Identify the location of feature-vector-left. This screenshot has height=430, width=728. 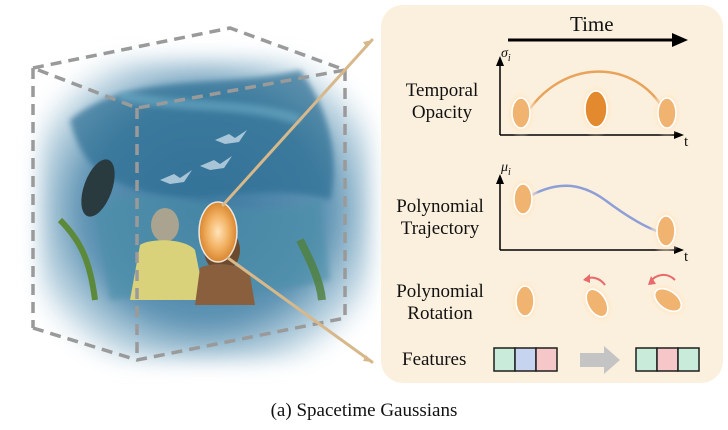
(525, 359).